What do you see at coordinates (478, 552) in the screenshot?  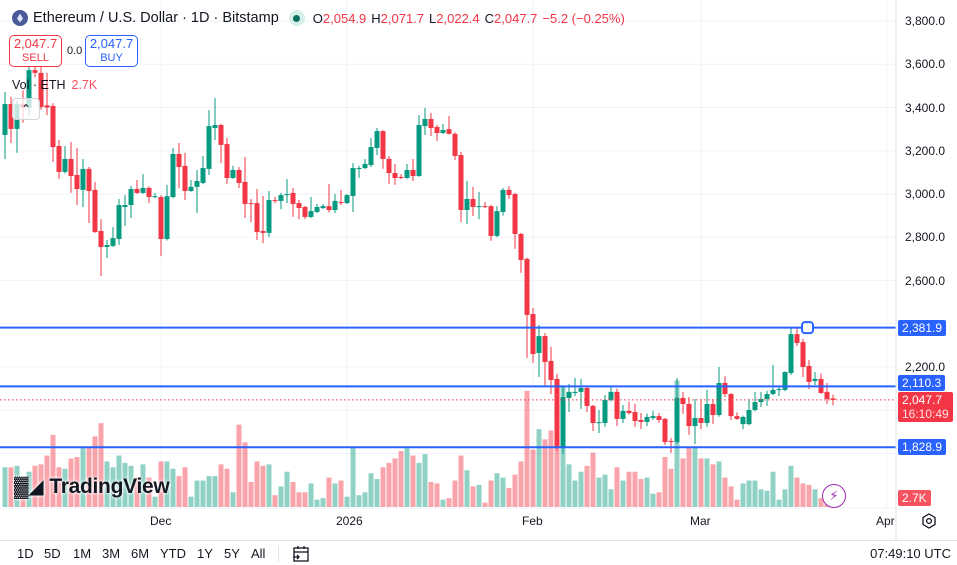 I see `bottom-toolbar` at bounding box center [478, 552].